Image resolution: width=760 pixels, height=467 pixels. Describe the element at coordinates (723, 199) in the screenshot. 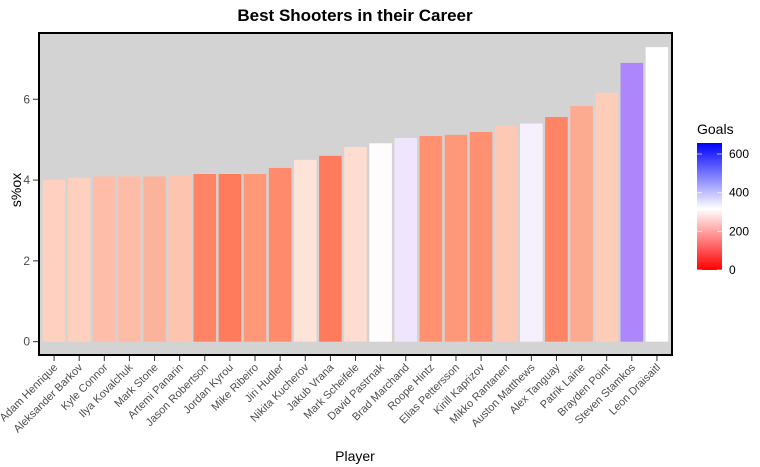

I see `legend: Goals 0 200 400 600` at that location.